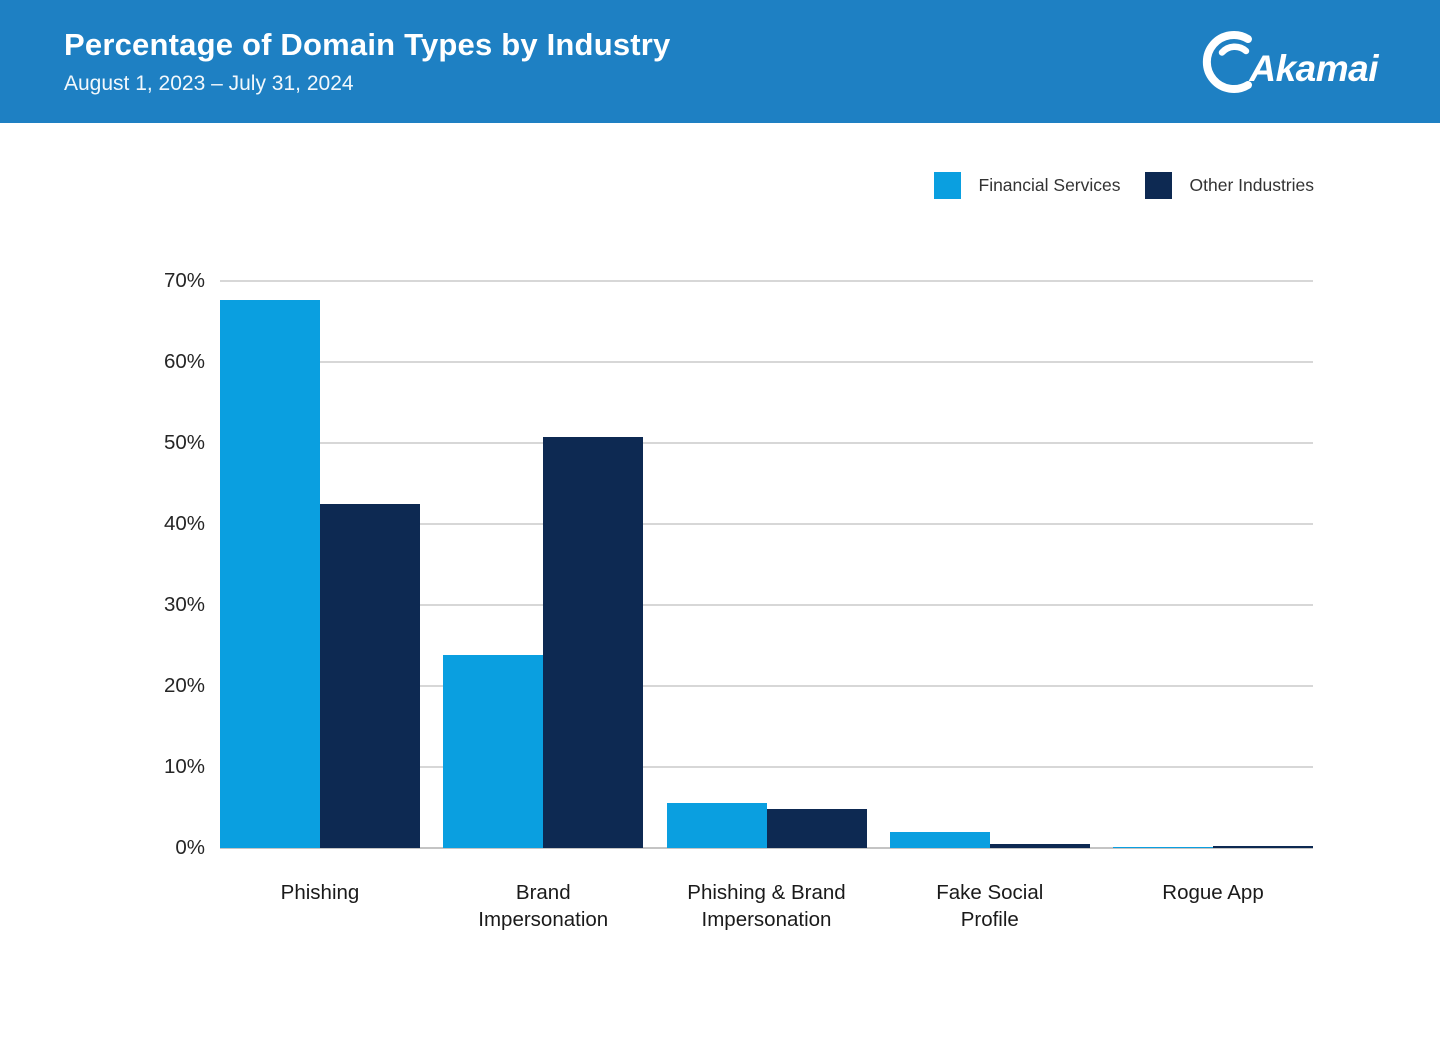 The image size is (1440, 1041). What do you see at coordinates (184, 766) in the screenshot?
I see `y-tick-label-10: 10%` at bounding box center [184, 766].